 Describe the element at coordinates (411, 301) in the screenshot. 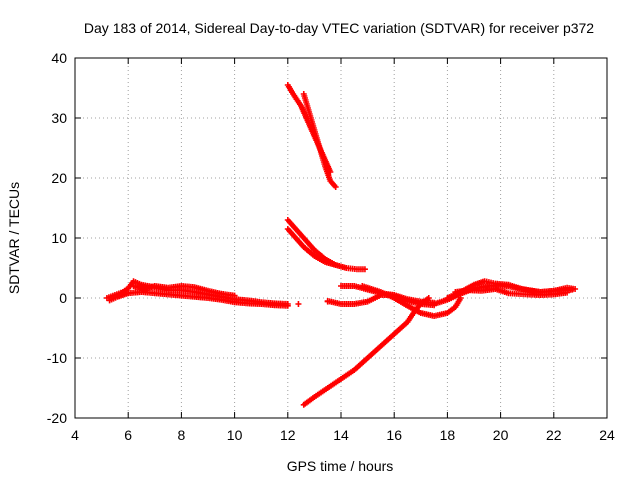

I see `series-dip-curve` at that location.